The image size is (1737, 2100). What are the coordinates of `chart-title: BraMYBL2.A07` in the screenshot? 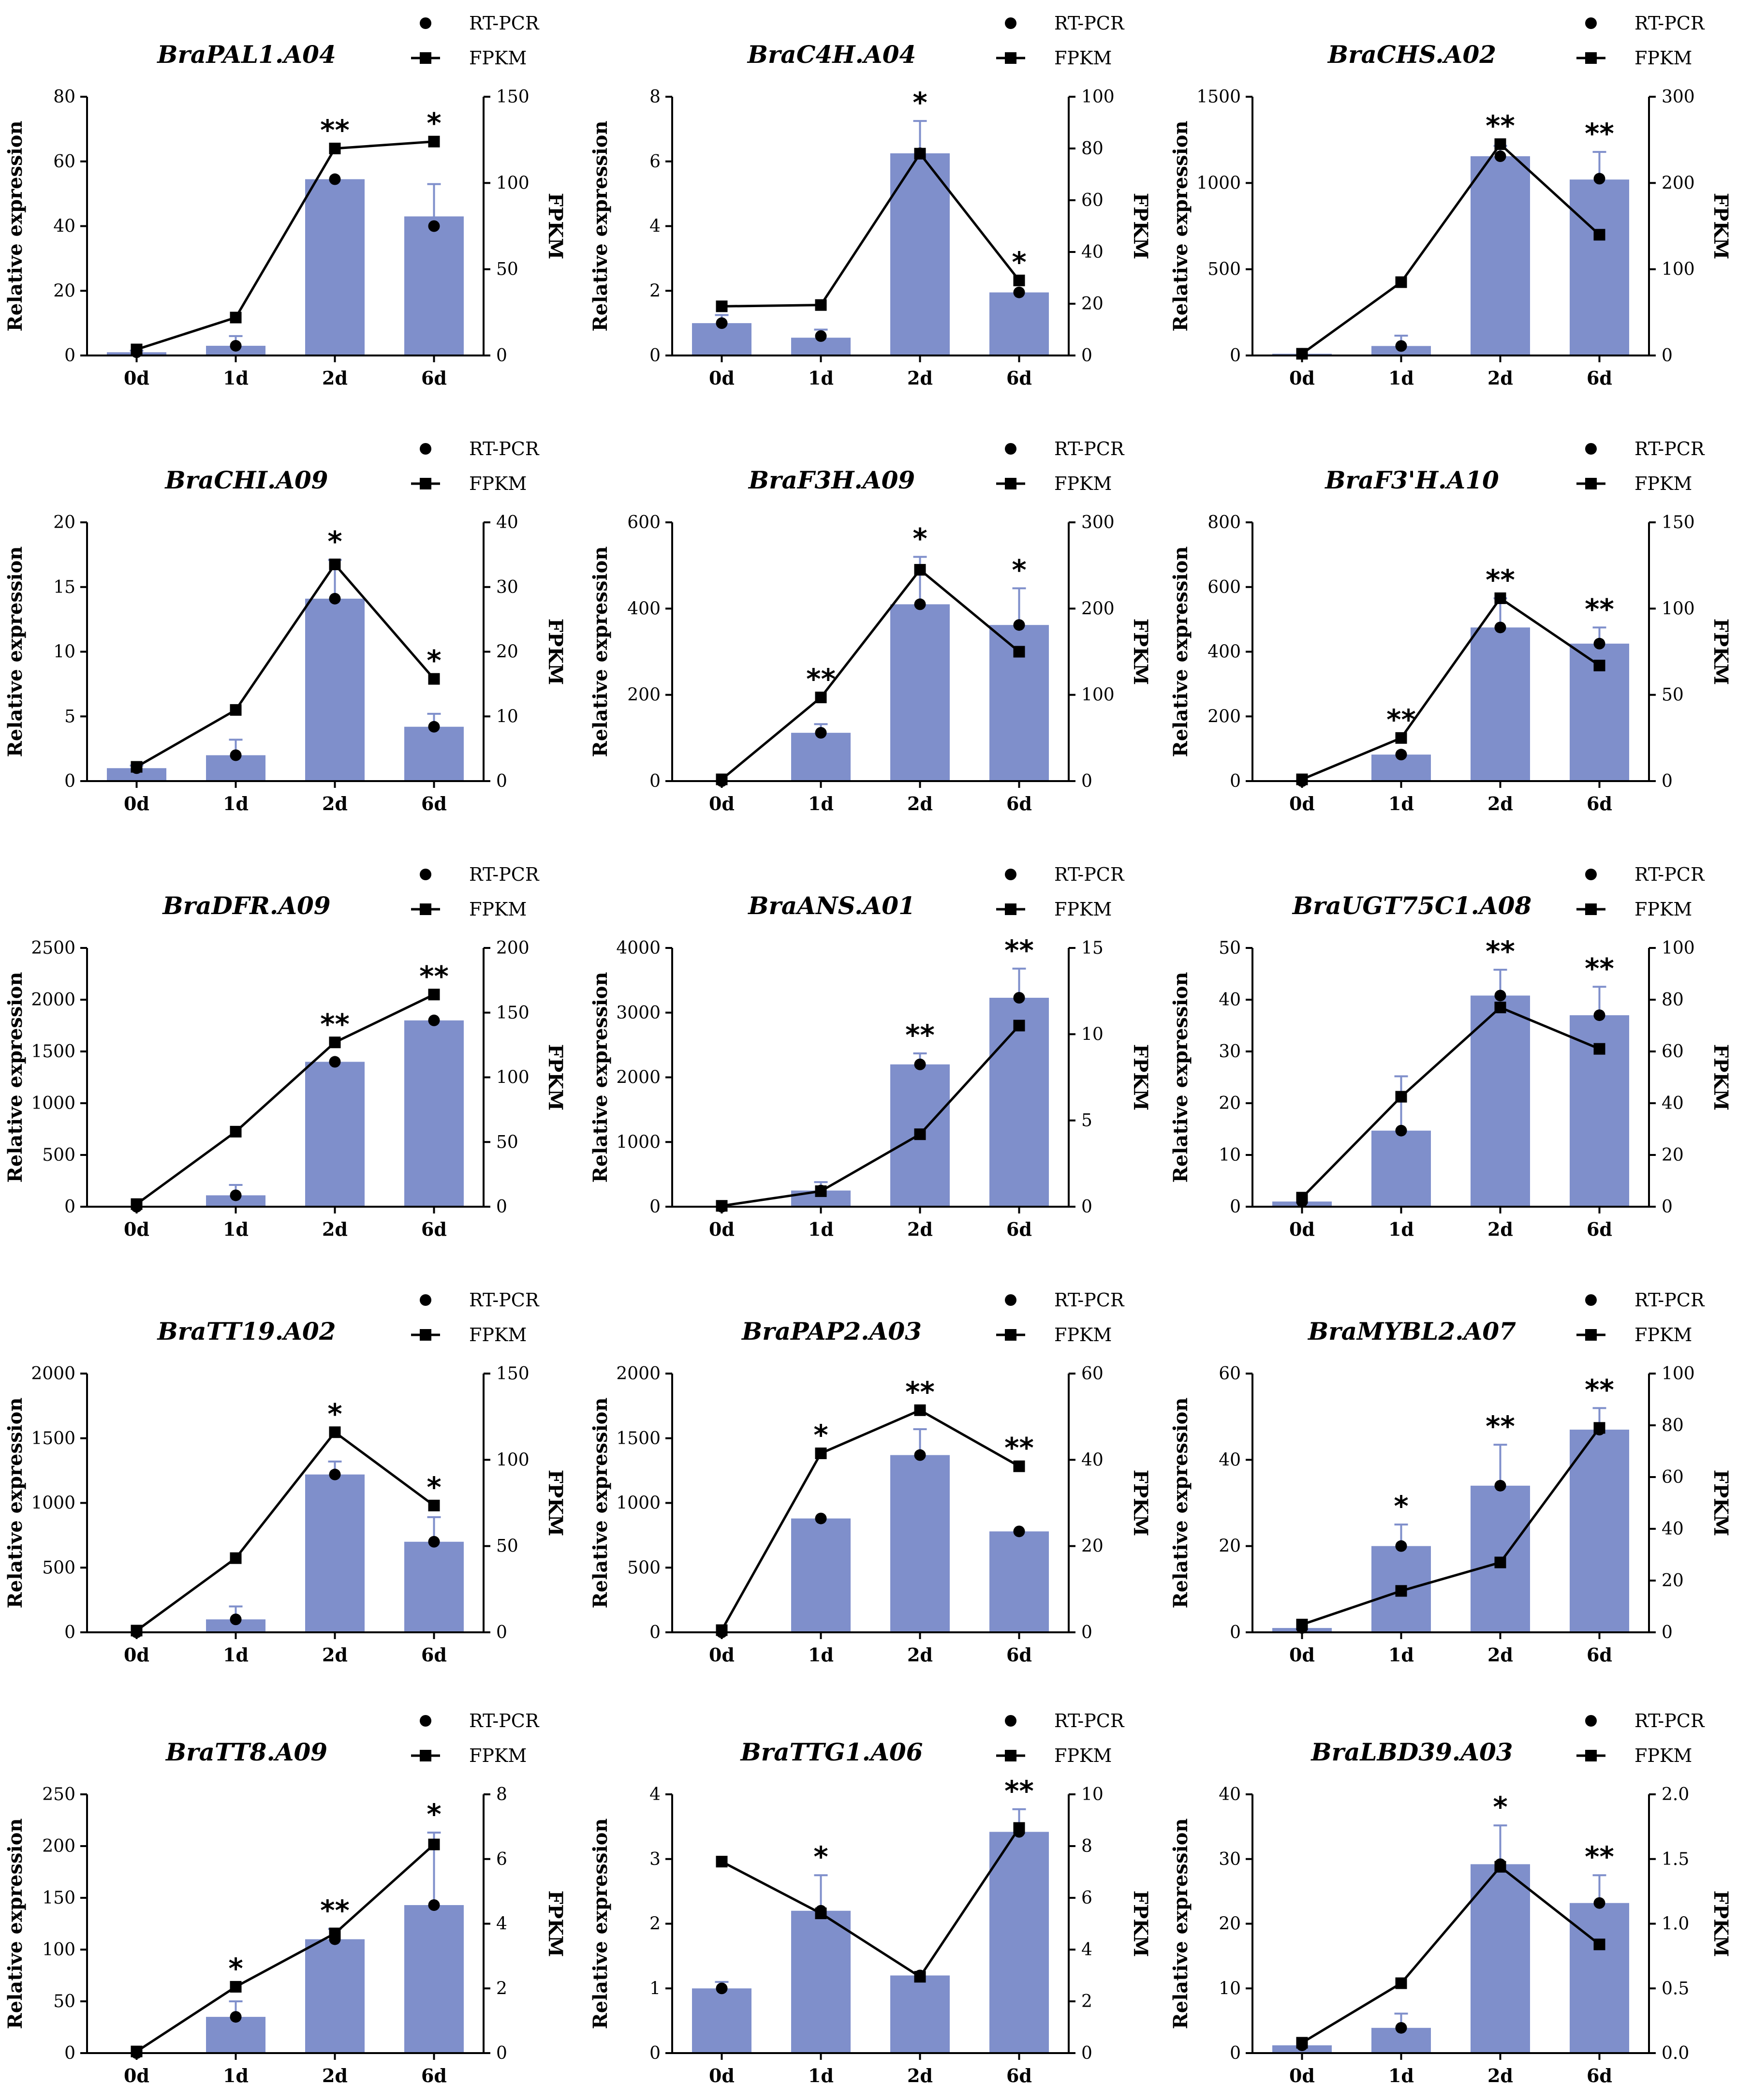 It's located at (1411, 1331).